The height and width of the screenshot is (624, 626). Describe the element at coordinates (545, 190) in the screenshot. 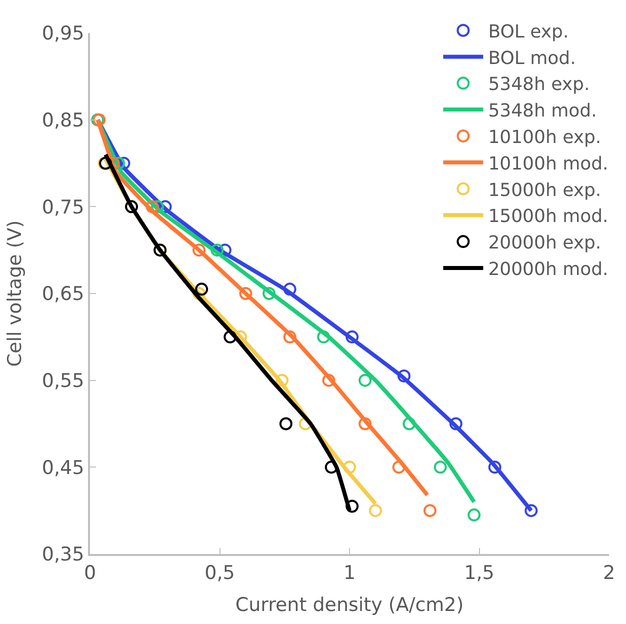

I see `legend-label: 15000h exp.` at that location.